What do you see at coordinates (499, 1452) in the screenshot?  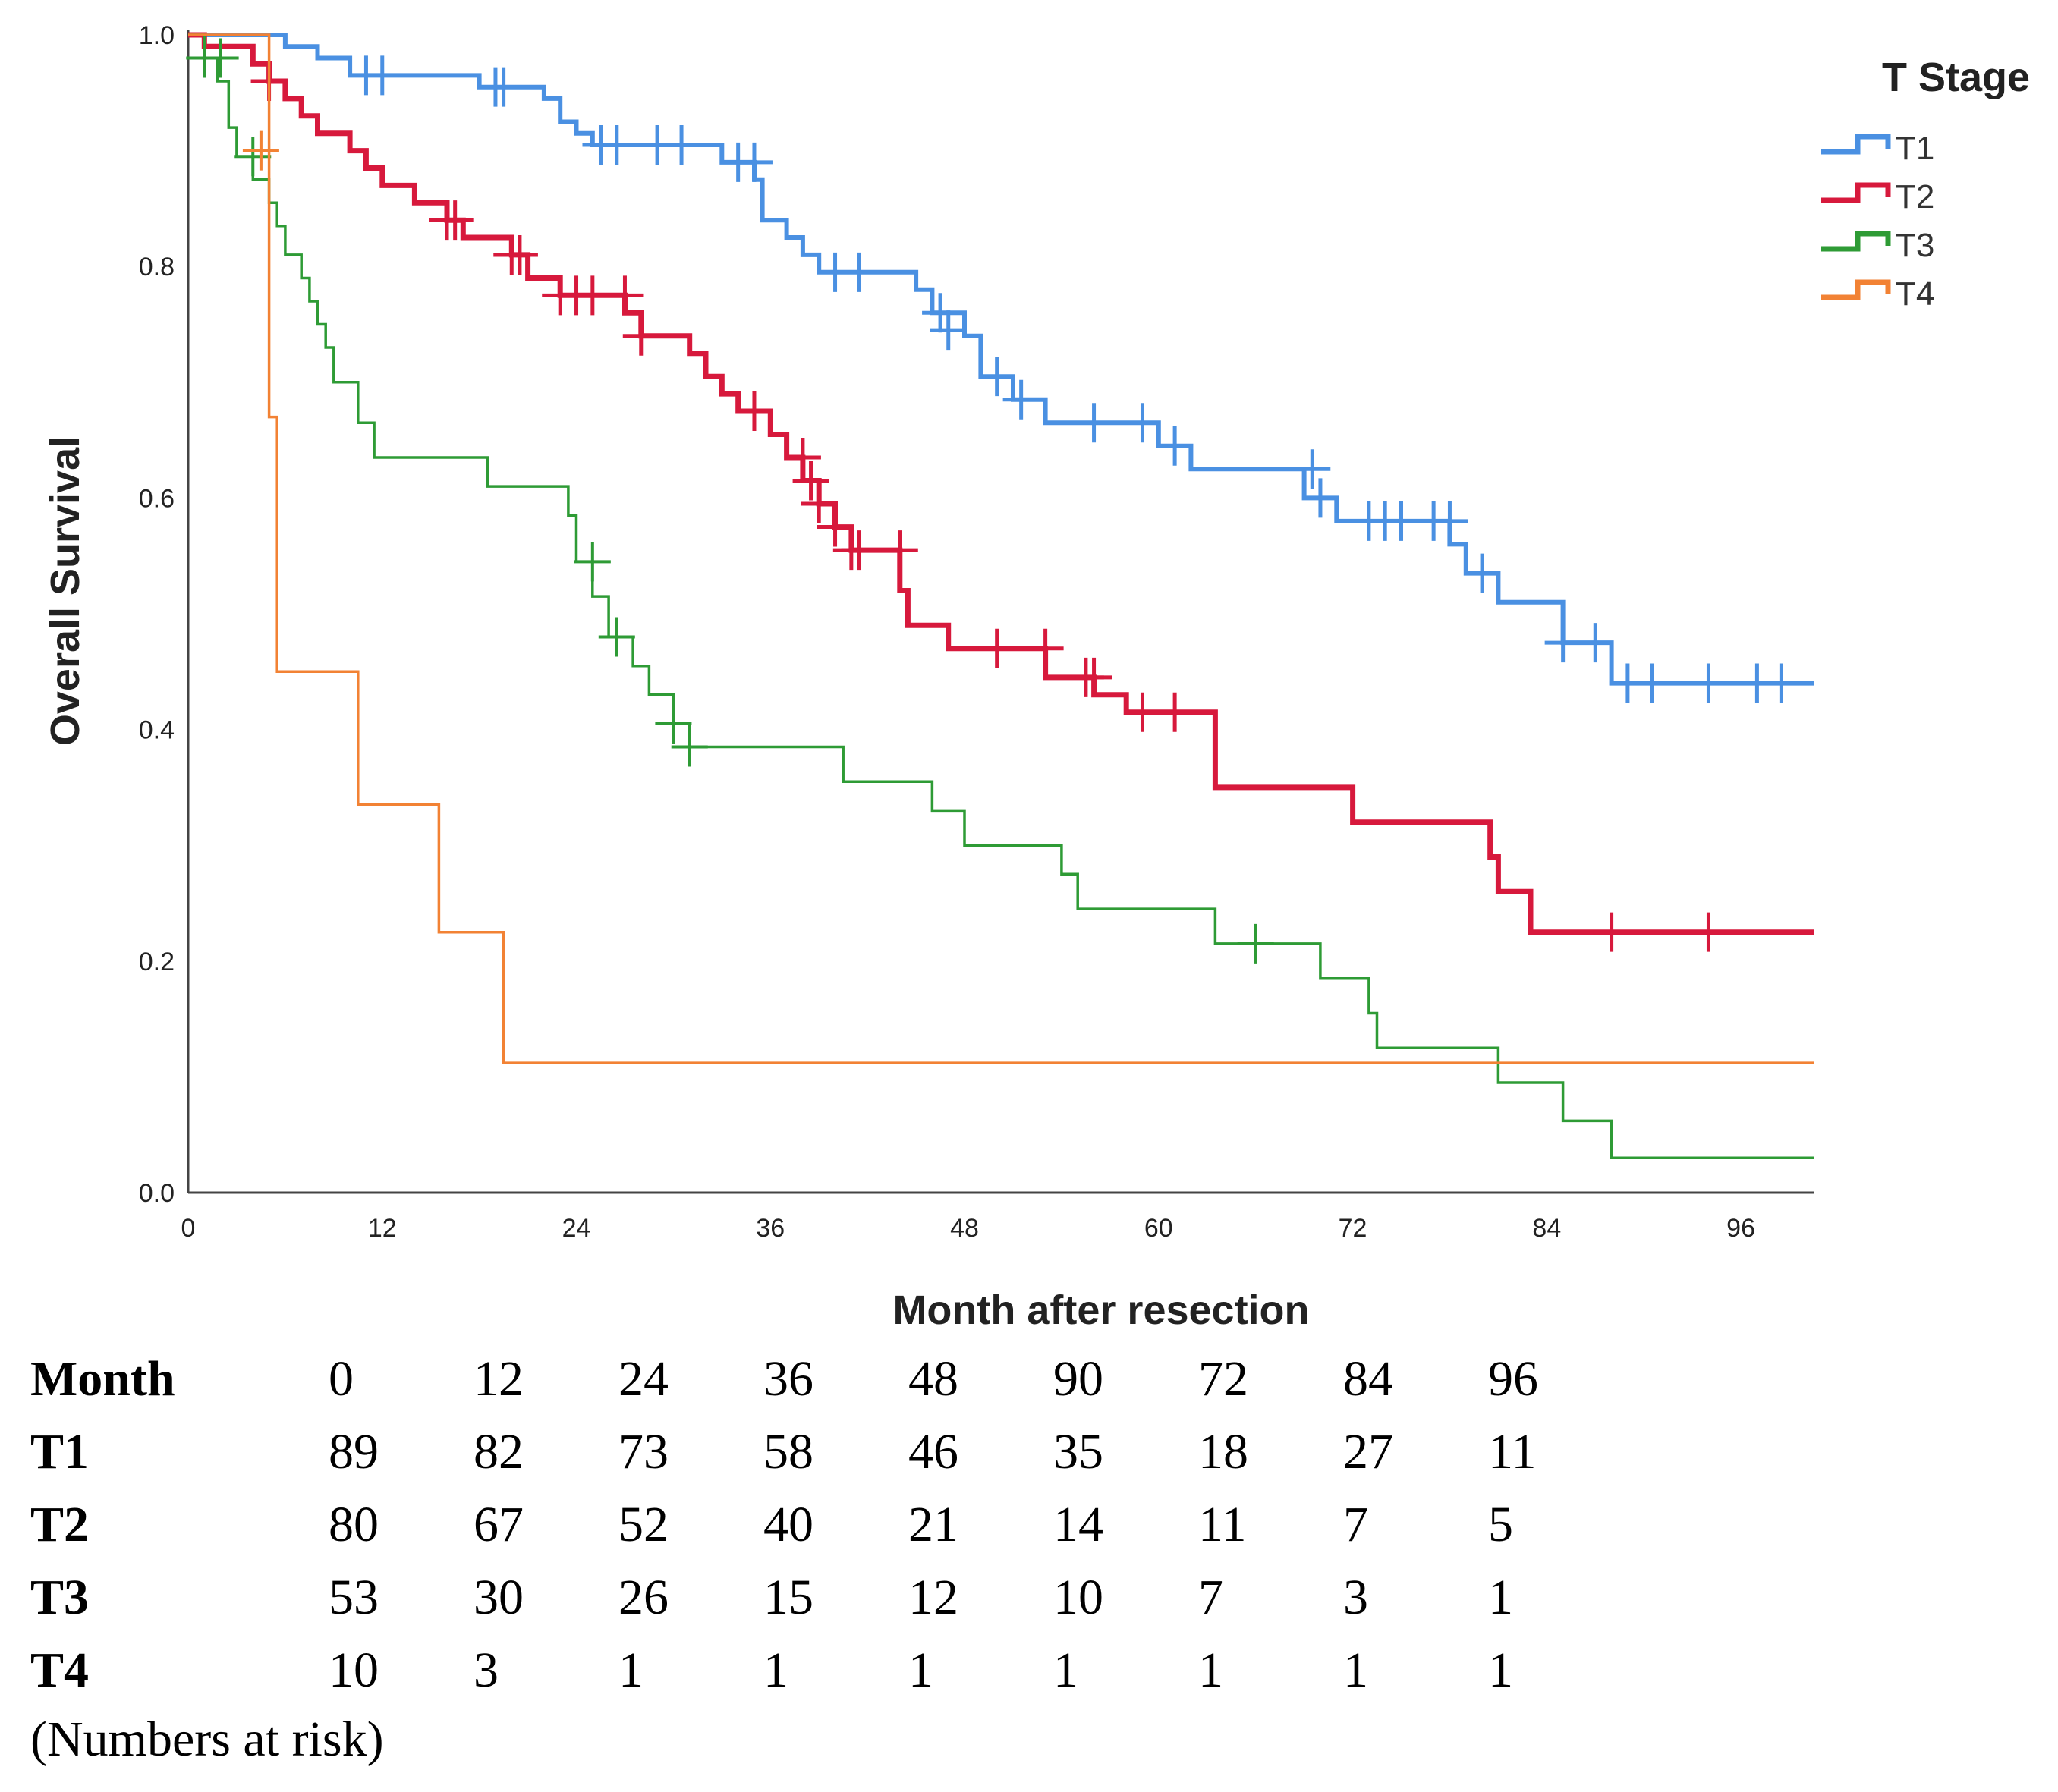 I see `risk-cell: 82` at bounding box center [499, 1452].